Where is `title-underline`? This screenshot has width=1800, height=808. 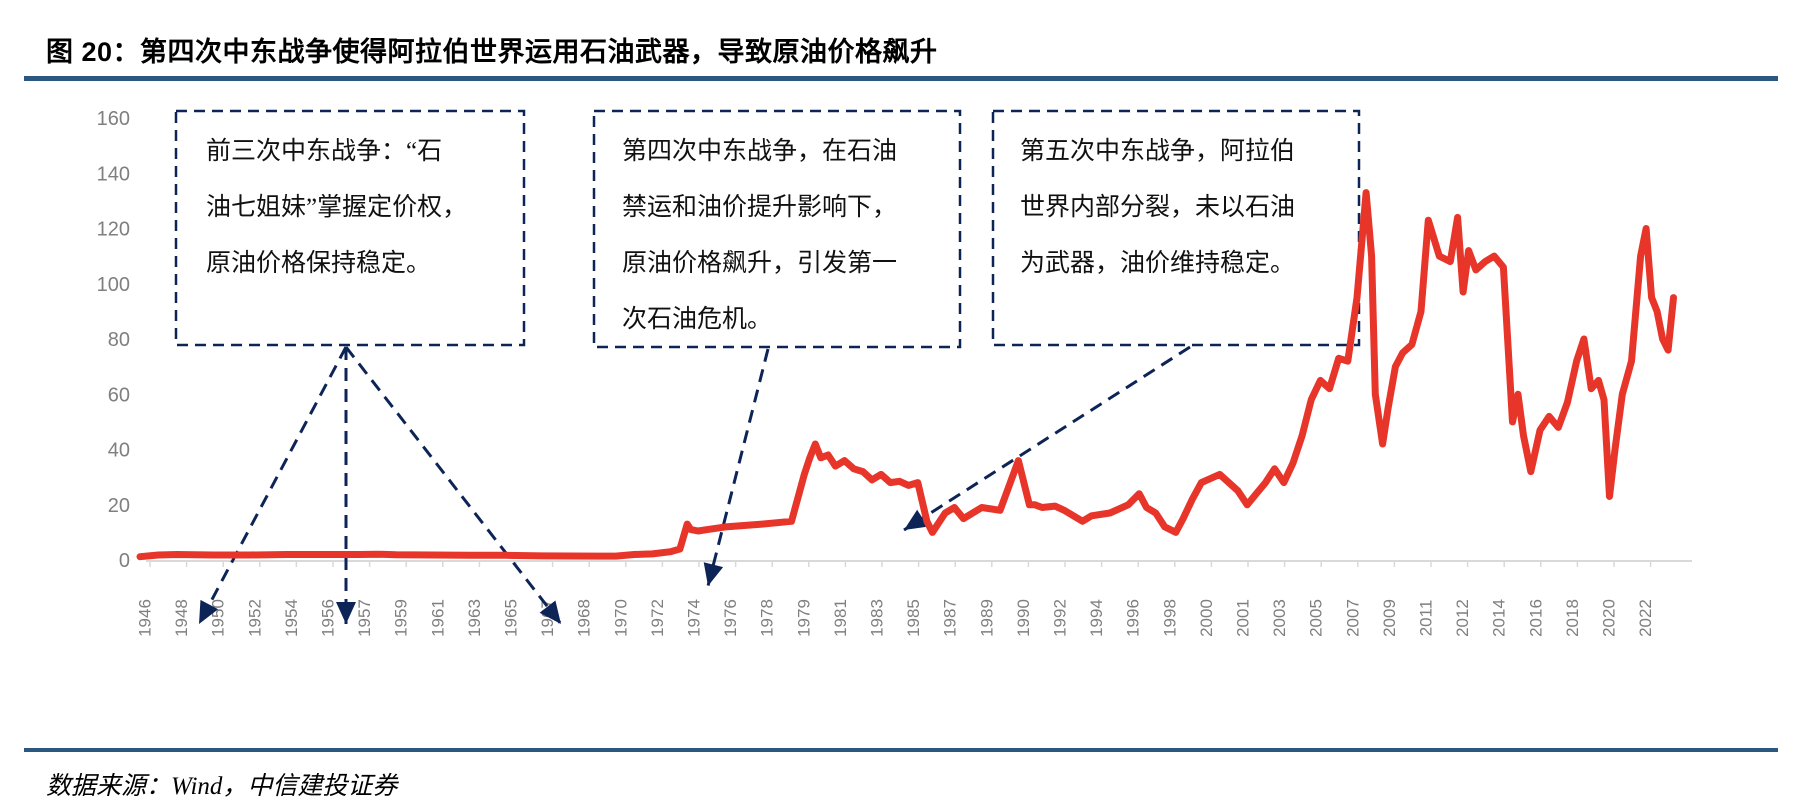 title-underline is located at coordinates (901, 78).